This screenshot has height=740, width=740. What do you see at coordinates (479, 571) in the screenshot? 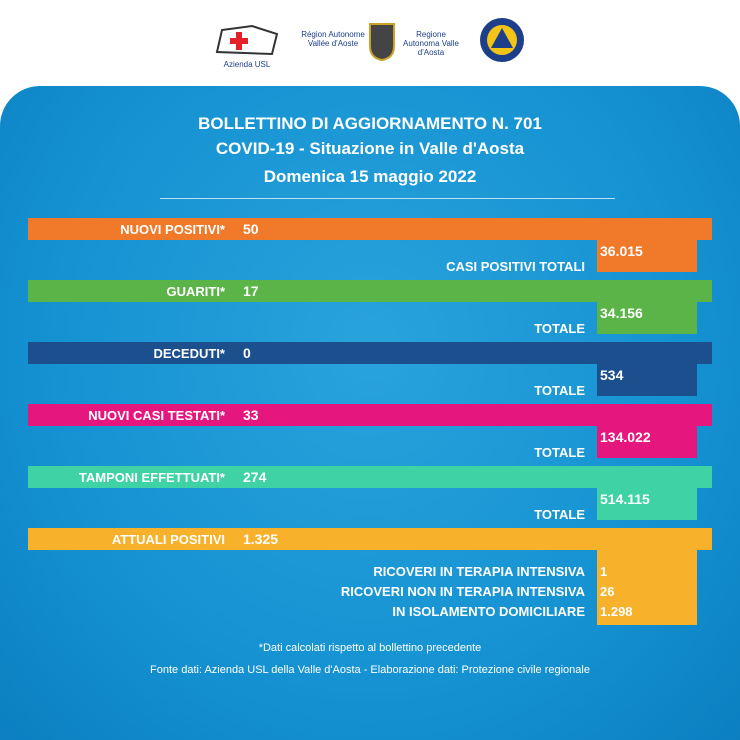
I see `detail-label: RICOVERI IN TERAPIA INTENSIVA` at bounding box center [479, 571].